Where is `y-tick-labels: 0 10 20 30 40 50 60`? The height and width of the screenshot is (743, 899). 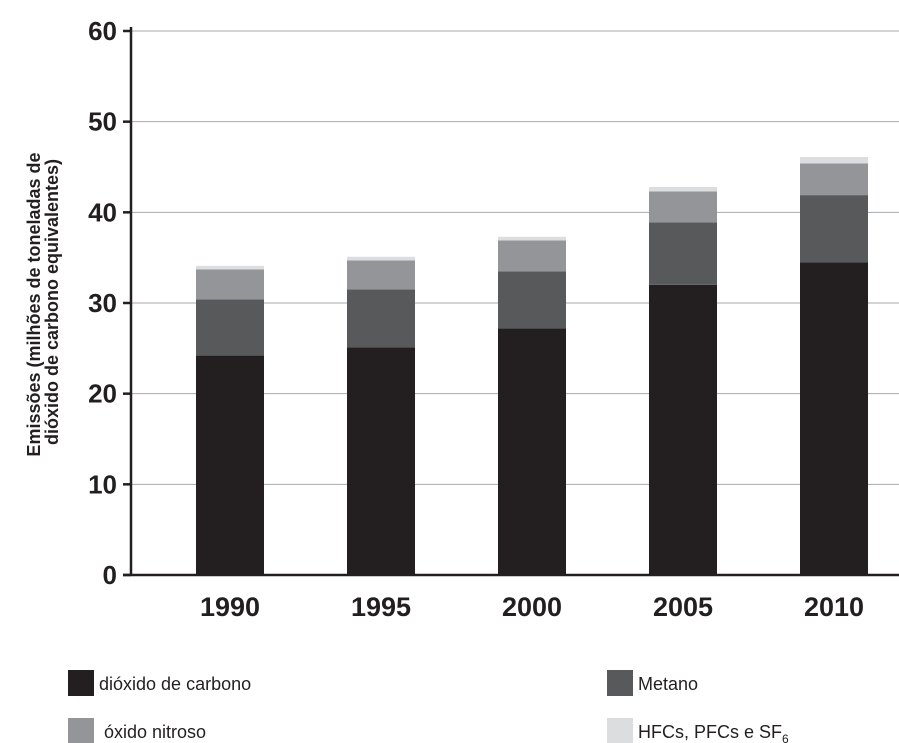 y-tick-labels: 0 10 20 30 40 50 60 is located at coordinates (109, 303).